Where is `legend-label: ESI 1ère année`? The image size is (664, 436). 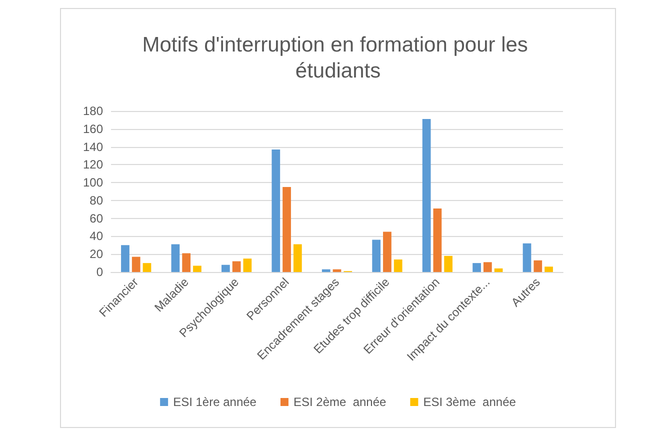 legend-label: ESI 1ère année is located at coordinates (215, 402).